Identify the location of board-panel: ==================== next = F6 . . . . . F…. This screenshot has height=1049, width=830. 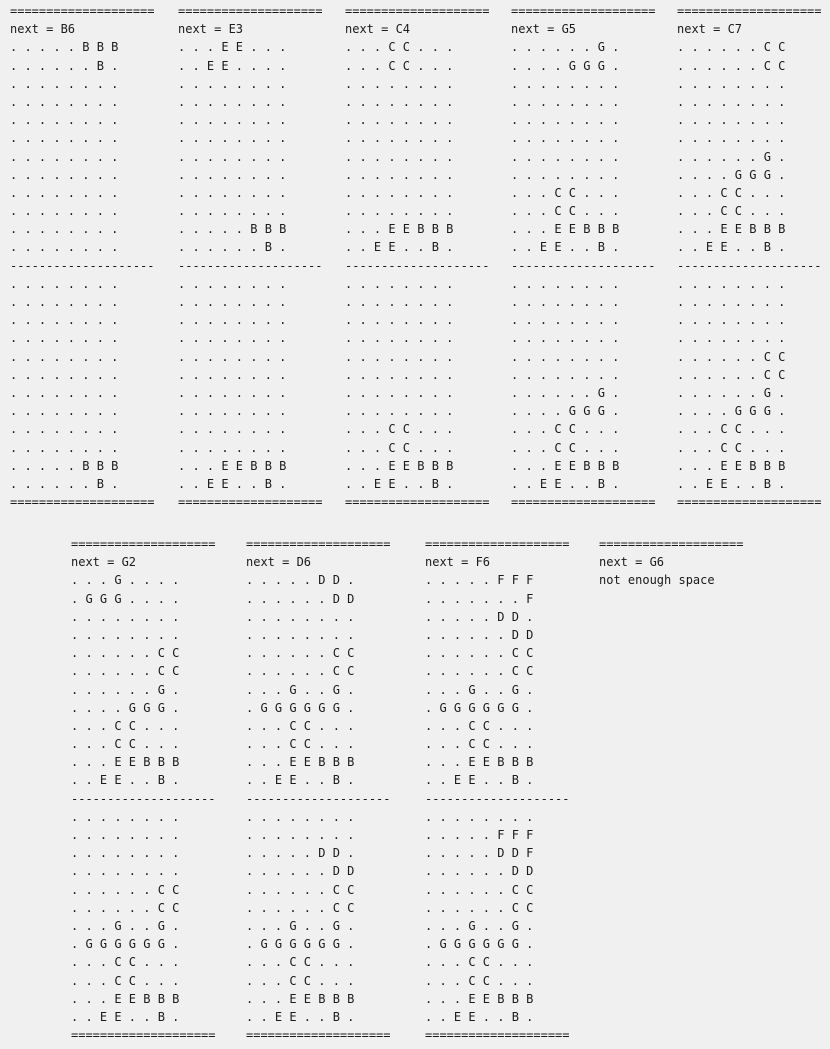
(497, 789).